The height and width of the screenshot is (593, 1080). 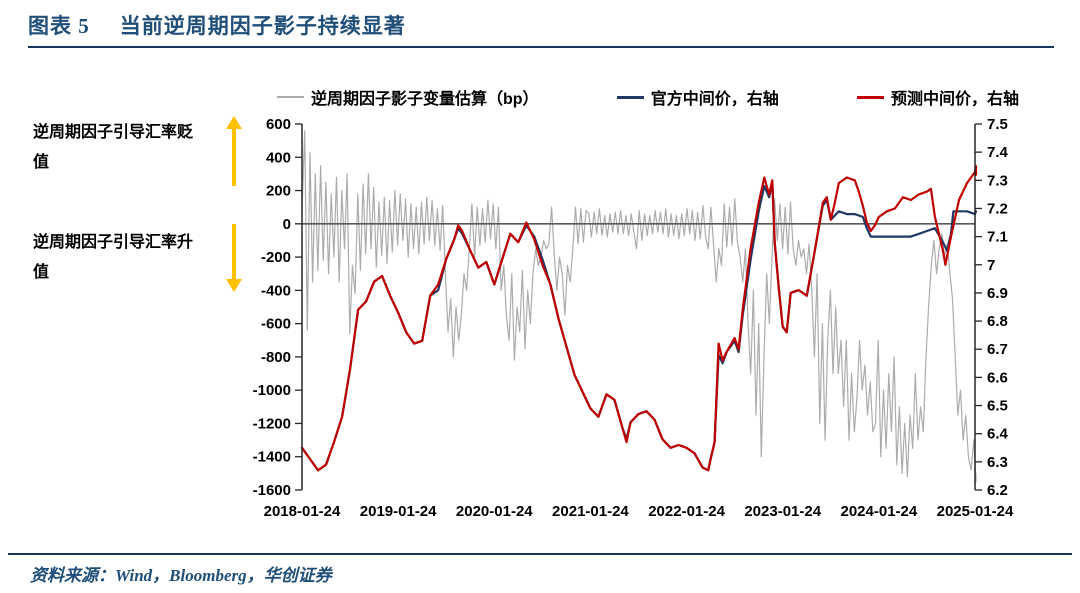 What do you see at coordinates (494, 511) in the screenshot?
I see `x-axis-label: 2020-01-24` at bounding box center [494, 511].